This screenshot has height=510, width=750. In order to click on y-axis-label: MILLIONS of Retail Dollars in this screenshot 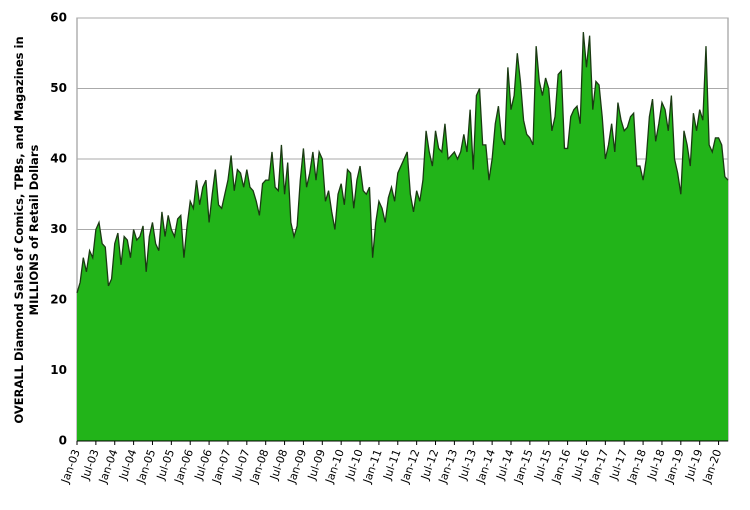, I will do `click(34, 230)`.